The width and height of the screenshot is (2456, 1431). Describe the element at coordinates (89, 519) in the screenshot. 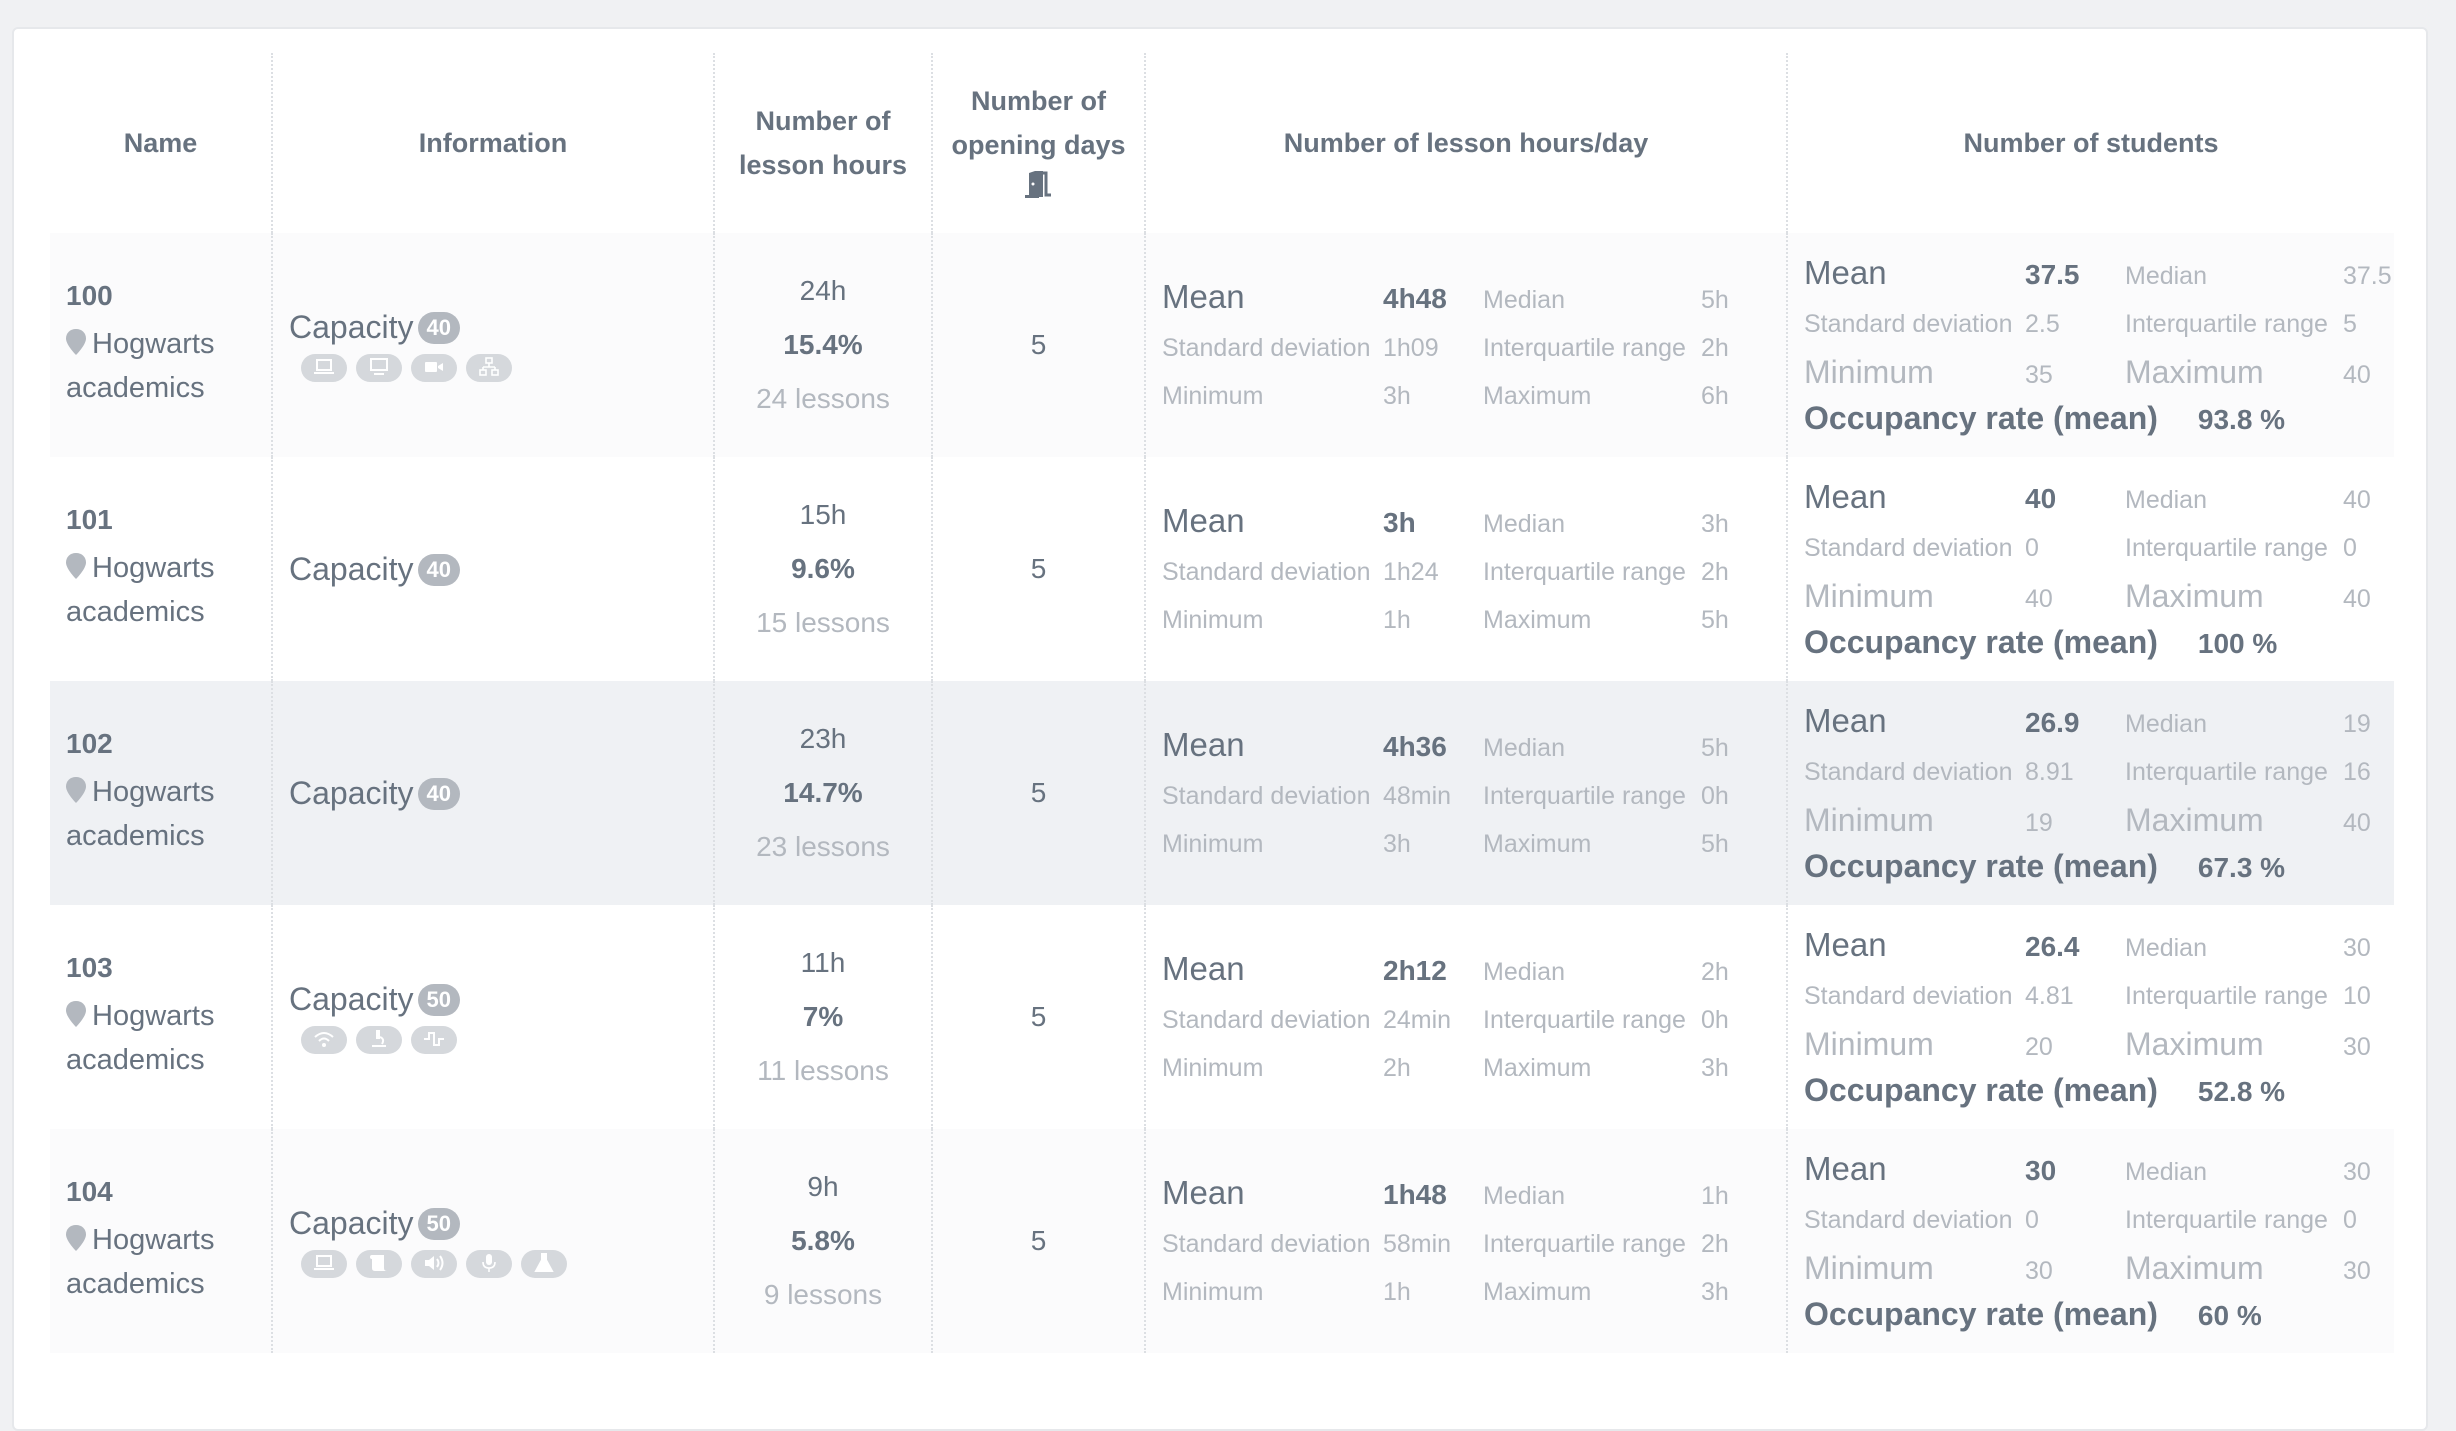

I see `room-id: 101` at that location.